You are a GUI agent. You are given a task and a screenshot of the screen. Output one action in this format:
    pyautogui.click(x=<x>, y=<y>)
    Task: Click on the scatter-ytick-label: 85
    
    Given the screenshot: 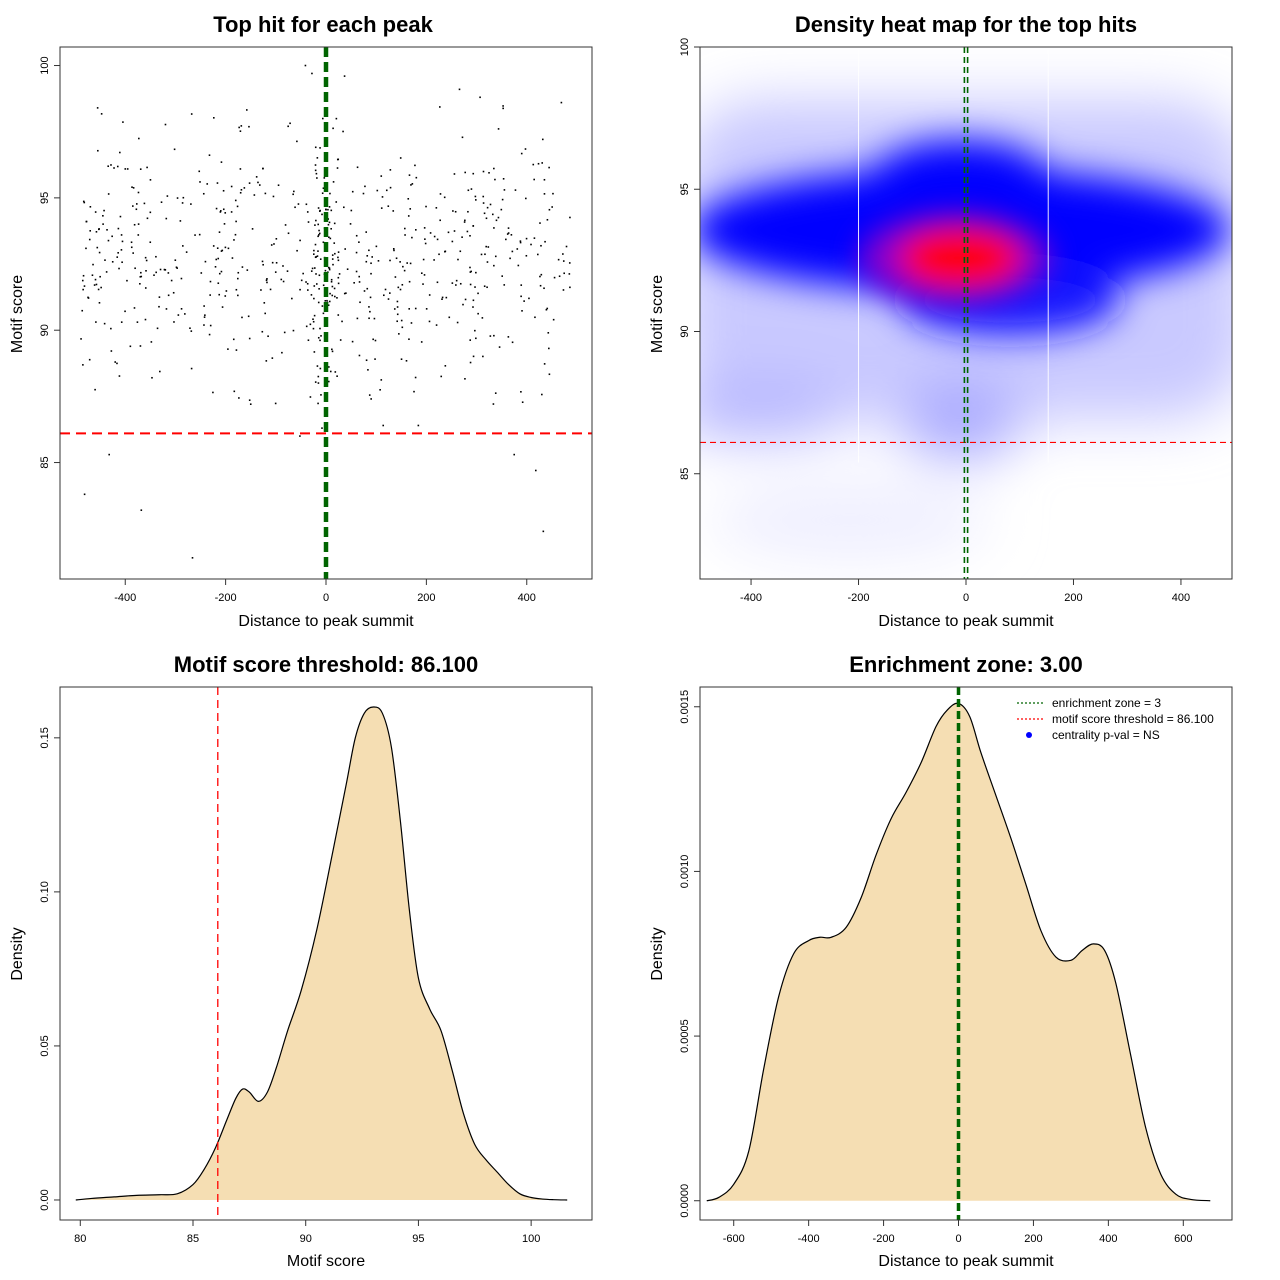 What is the action you would take?
    pyautogui.click(x=45, y=462)
    